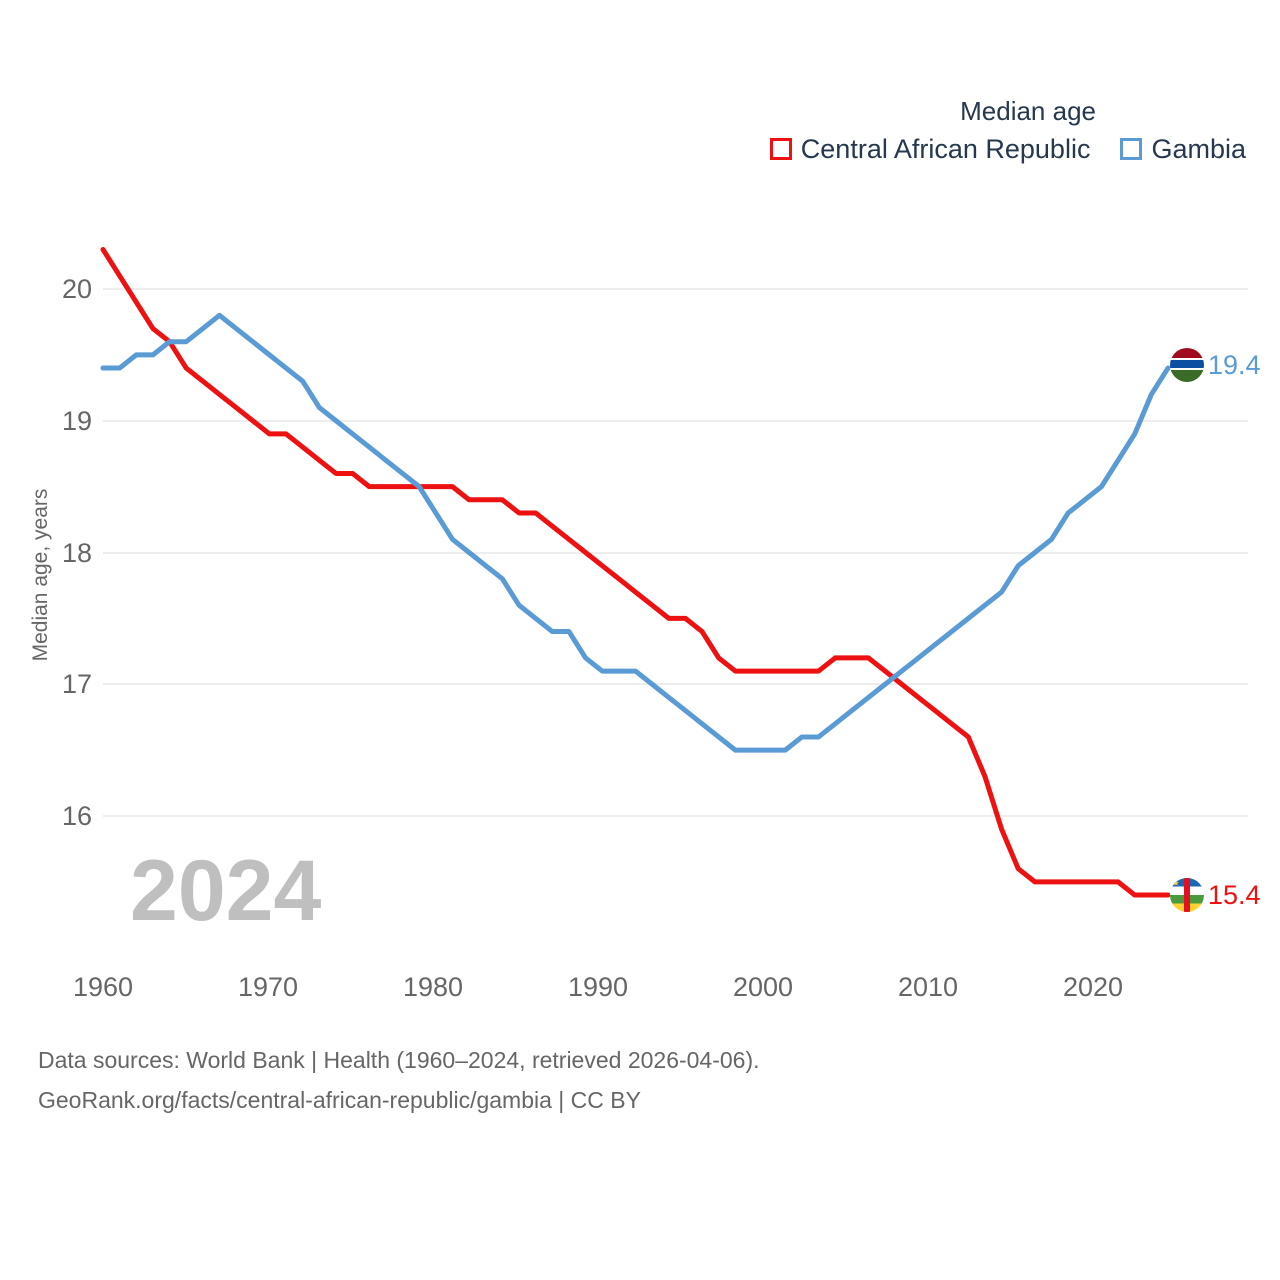 The height and width of the screenshot is (1280, 1280). What do you see at coordinates (1028, 111) in the screenshot?
I see `legend-title: Median age` at bounding box center [1028, 111].